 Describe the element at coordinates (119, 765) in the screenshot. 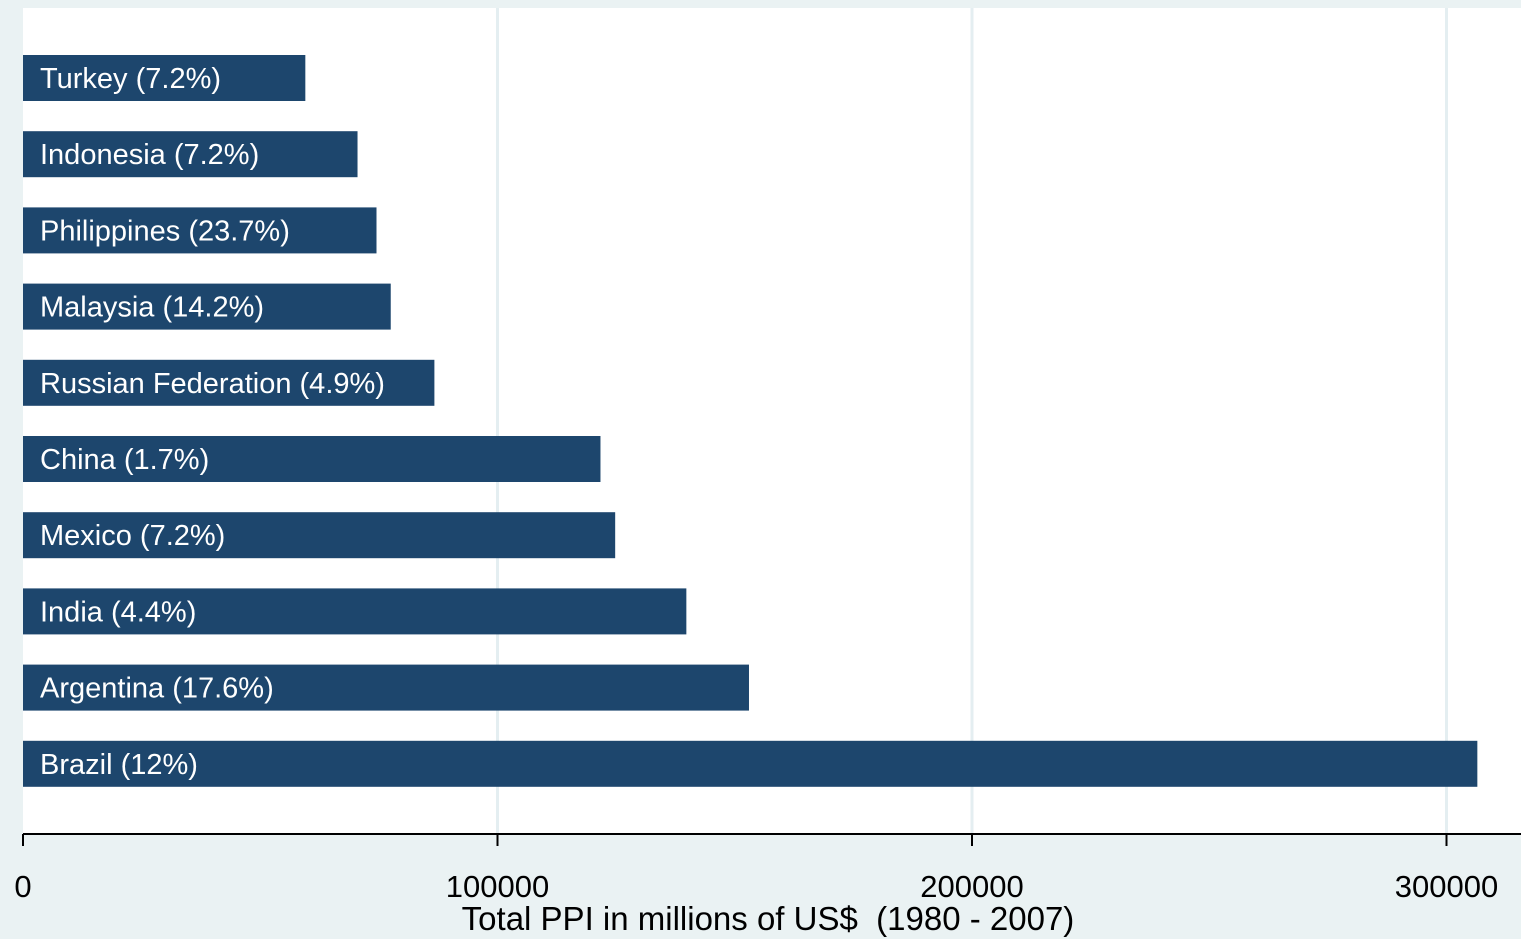

I see `bar-label: Brazil (12%)` at that location.